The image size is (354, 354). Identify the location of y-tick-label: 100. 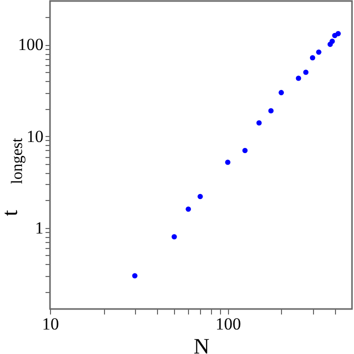
(31, 44).